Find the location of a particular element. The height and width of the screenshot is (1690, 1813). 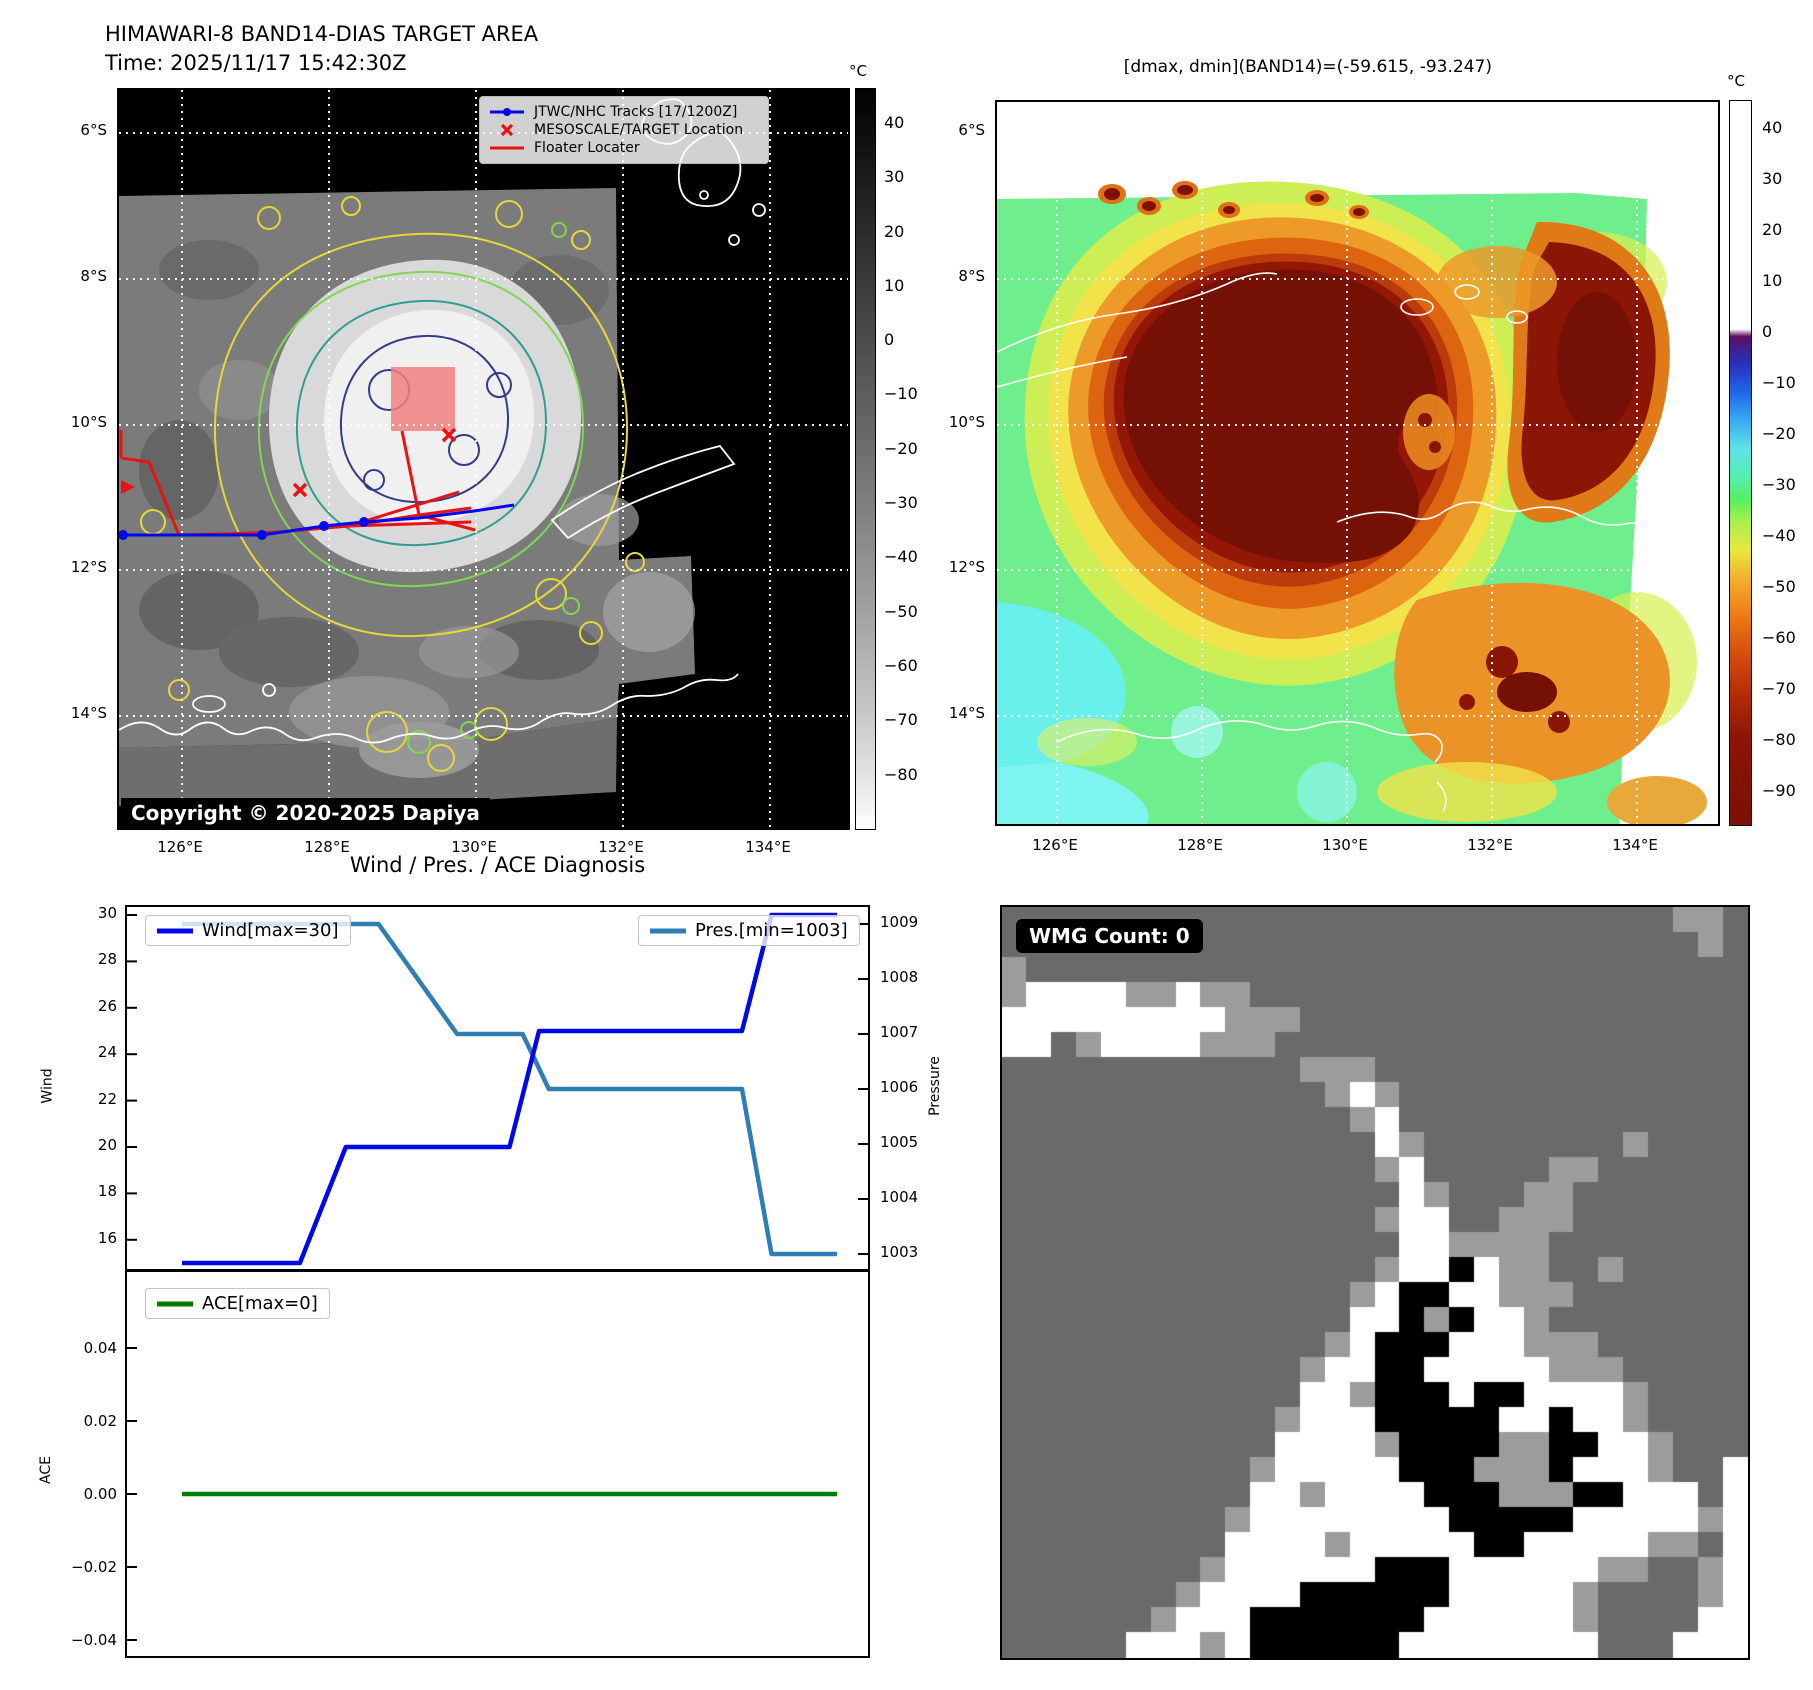

band14-colorbar-tick: −20 is located at coordinates (901, 448).